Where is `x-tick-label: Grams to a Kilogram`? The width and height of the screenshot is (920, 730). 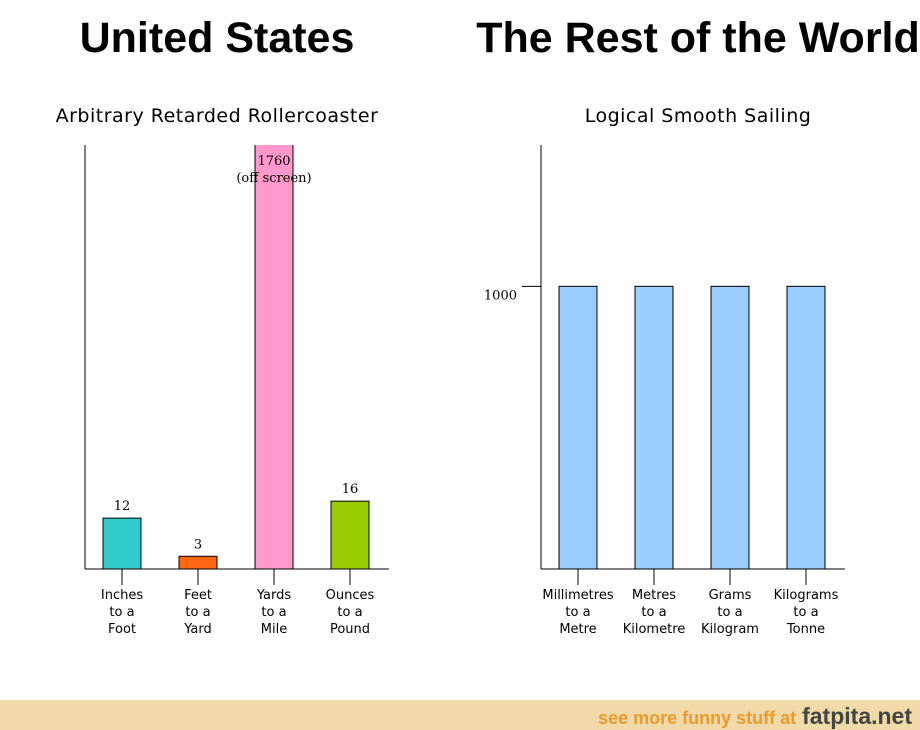 x-tick-label: Grams to a Kilogram is located at coordinates (730, 612).